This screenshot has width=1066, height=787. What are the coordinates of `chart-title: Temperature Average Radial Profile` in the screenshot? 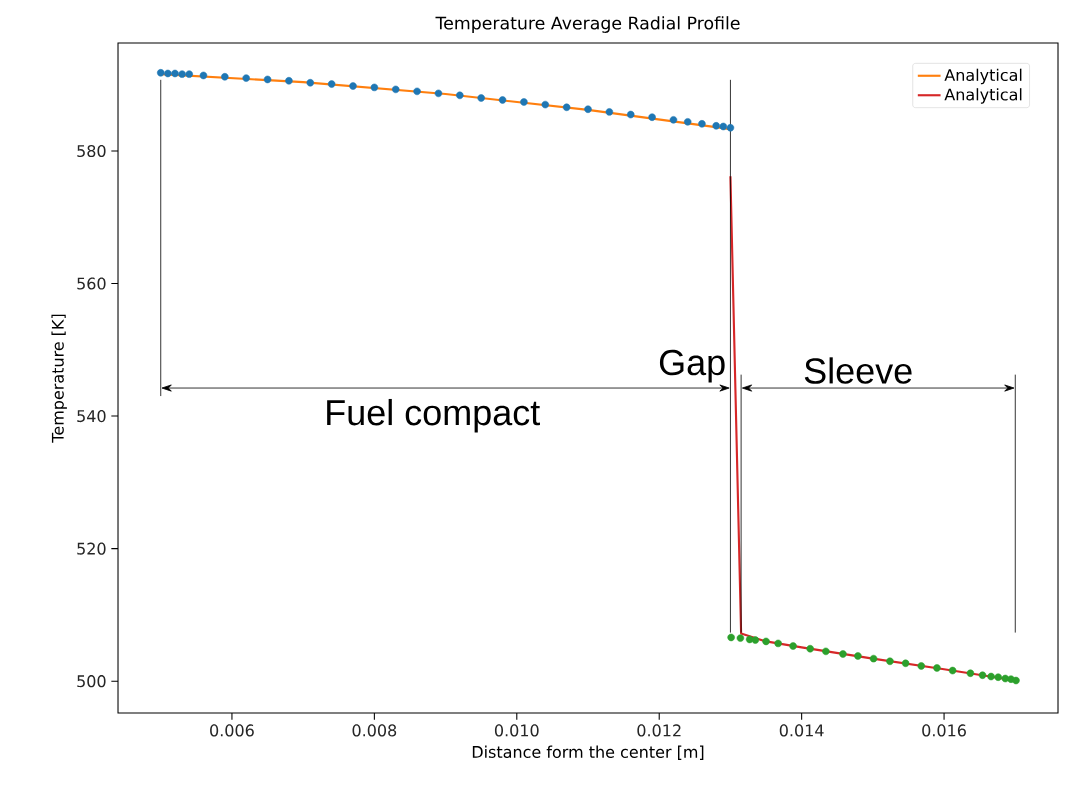 It's located at (587, 24).